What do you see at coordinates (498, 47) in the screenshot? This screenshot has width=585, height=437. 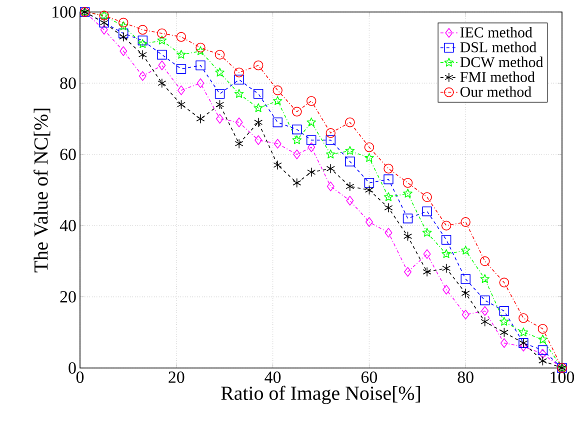 I see `legend-label: DSL method` at bounding box center [498, 47].